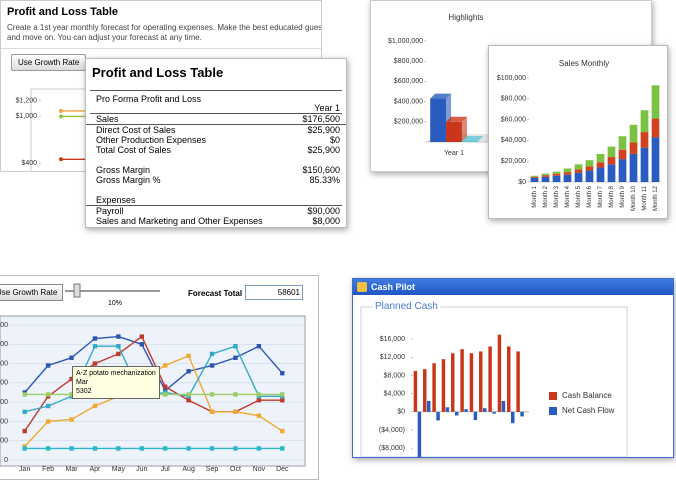 The height and width of the screenshot is (480, 676). Describe the element at coordinates (4, 383) in the screenshot. I see `y-tick-label: 4,000` at that location.